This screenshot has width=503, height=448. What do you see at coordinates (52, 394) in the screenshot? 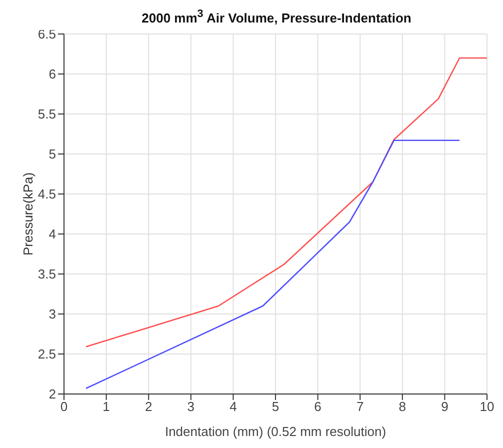
I see `y-tick-label: 2` at bounding box center [52, 394].